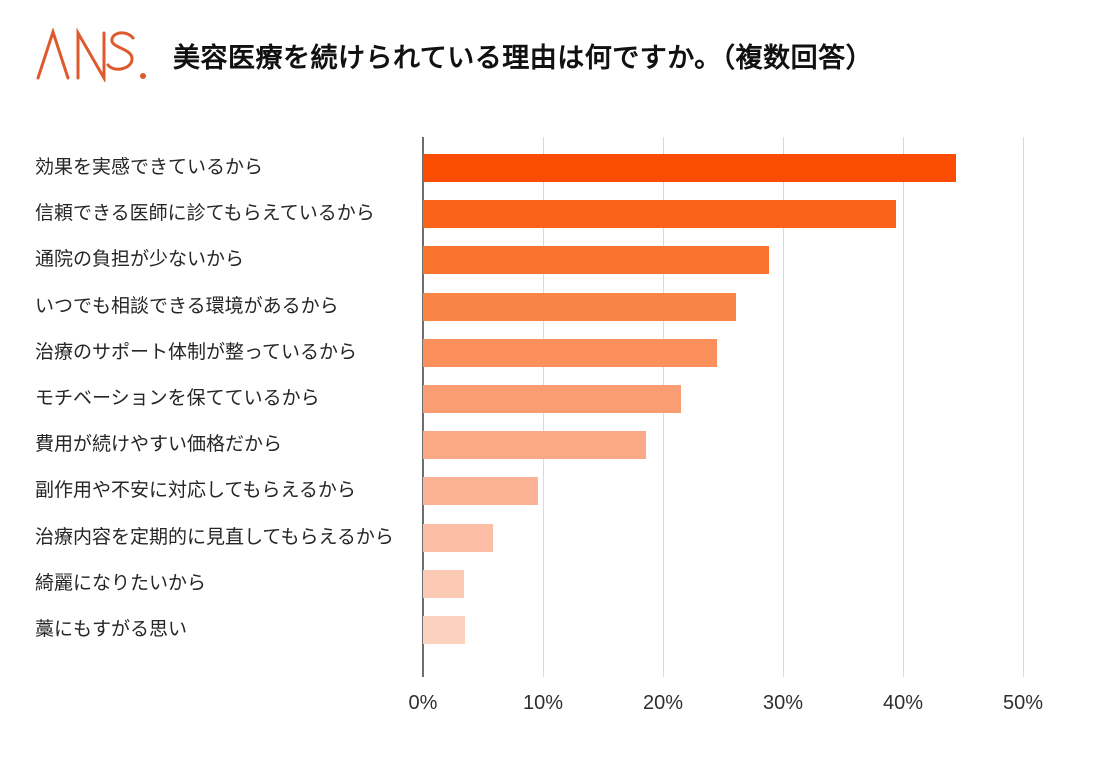 The image size is (1096, 761). What do you see at coordinates (1023, 407) in the screenshot?
I see `gridline-50pct` at bounding box center [1023, 407].